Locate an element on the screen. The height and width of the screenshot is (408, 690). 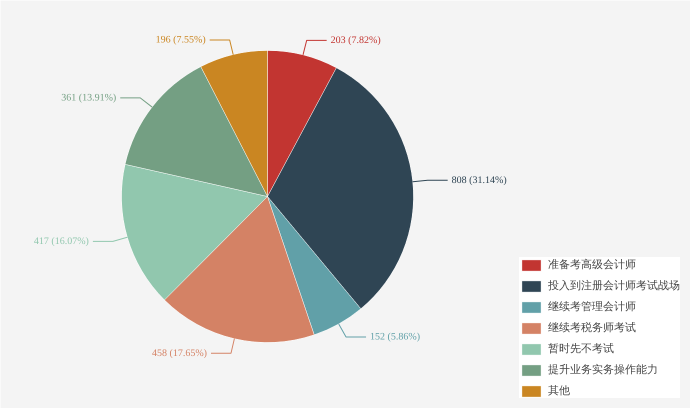
data-label: 808 (31.14%) is located at coordinates (479, 180).